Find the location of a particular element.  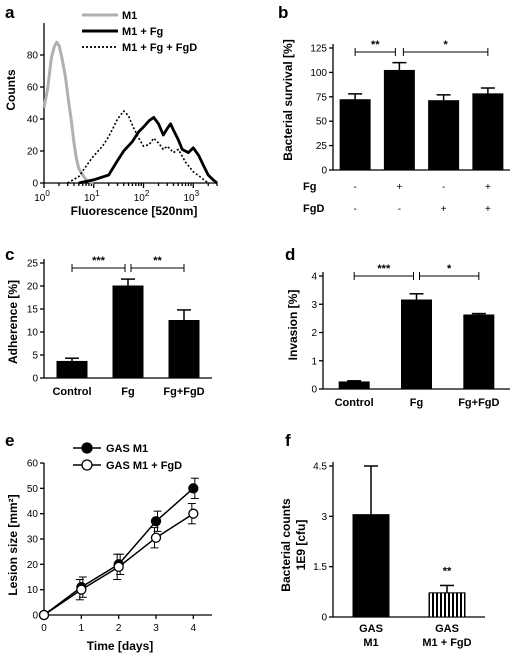

y-tick-label: 30 is located at coordinates (33, 540).